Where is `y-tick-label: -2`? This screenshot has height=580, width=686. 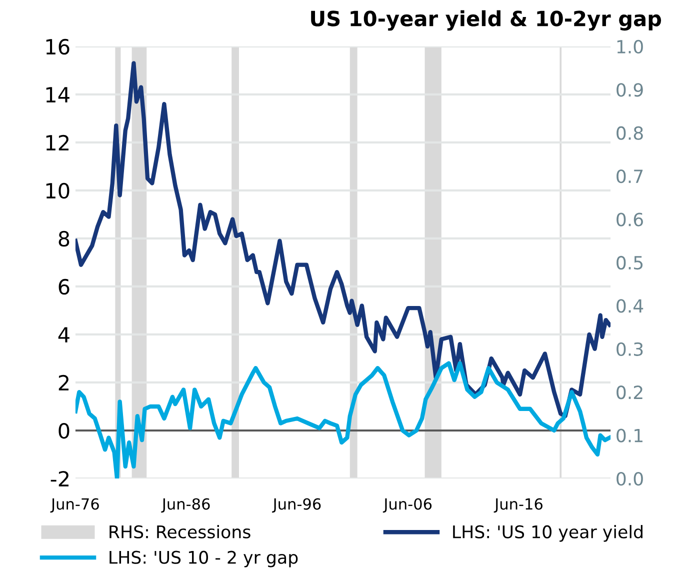
y-tick-label: -2 is located at coordinates (59, 478).